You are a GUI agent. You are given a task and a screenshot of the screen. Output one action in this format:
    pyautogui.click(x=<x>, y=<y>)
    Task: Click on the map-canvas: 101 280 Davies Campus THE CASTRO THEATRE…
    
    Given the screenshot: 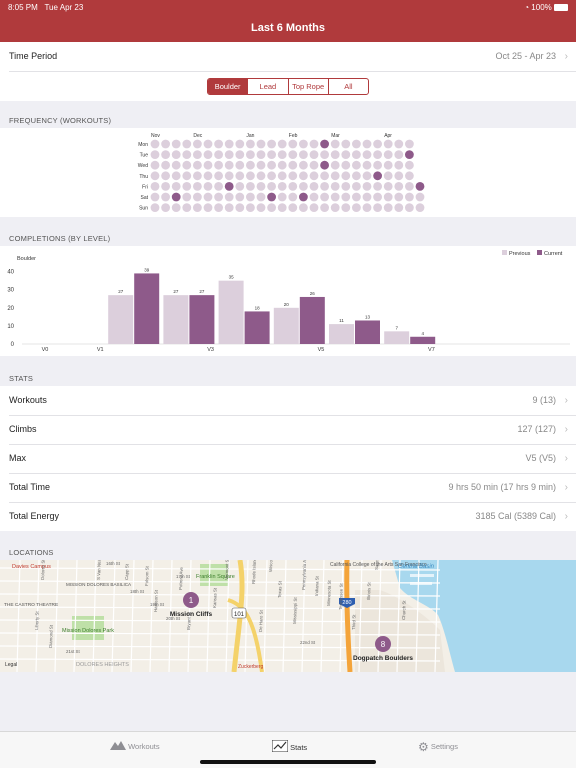 What is the action you would take?
    pyautogui.click(x=288, y=616)
    